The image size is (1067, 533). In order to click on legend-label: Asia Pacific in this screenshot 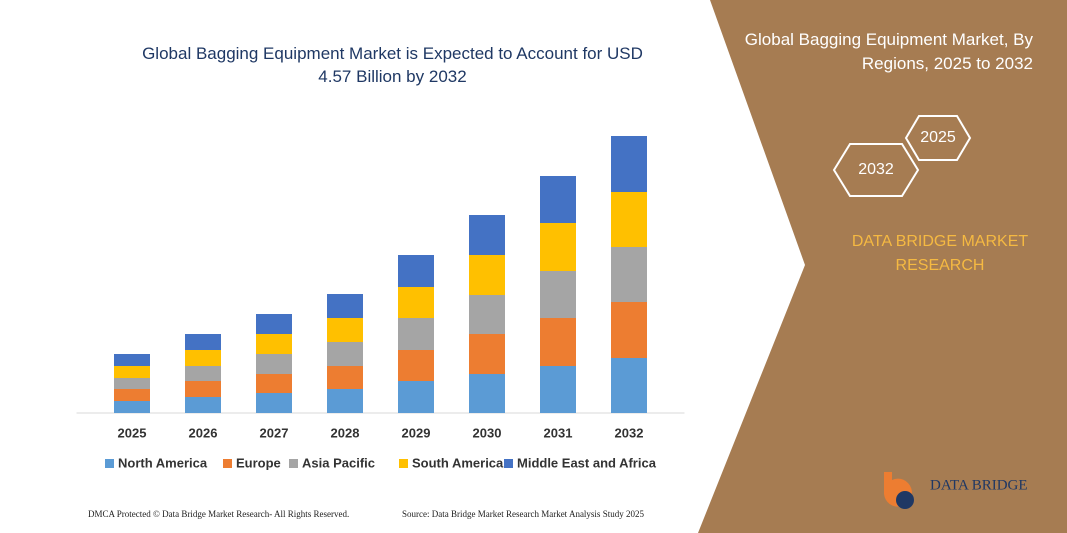, I will do `click(338, 462)`.